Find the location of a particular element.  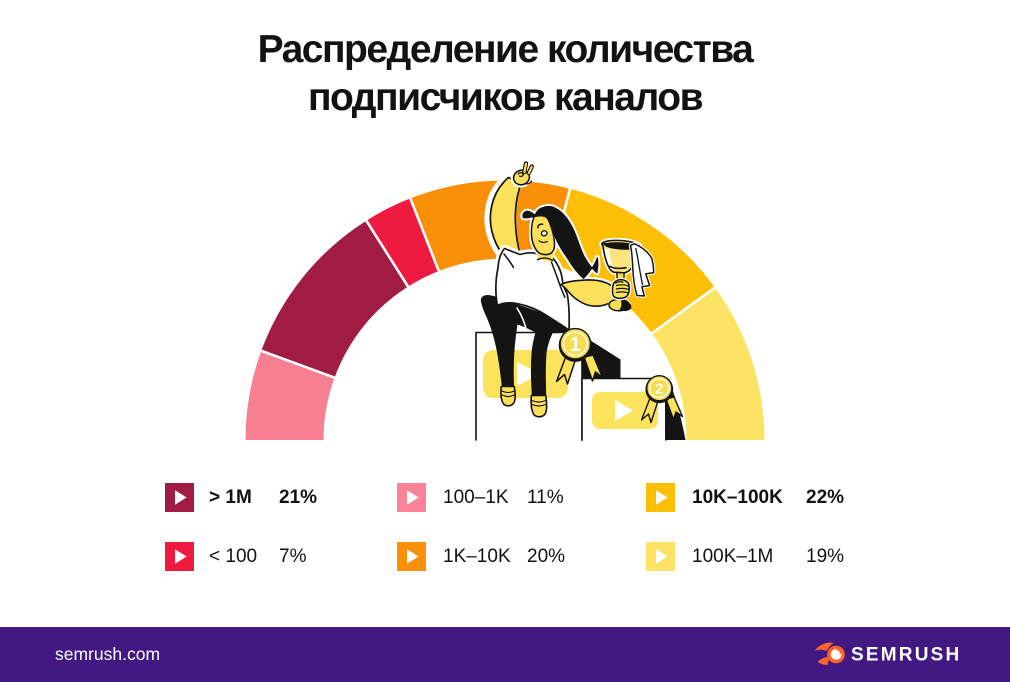

svg-text: 2 is located at coordinates (659, 389).